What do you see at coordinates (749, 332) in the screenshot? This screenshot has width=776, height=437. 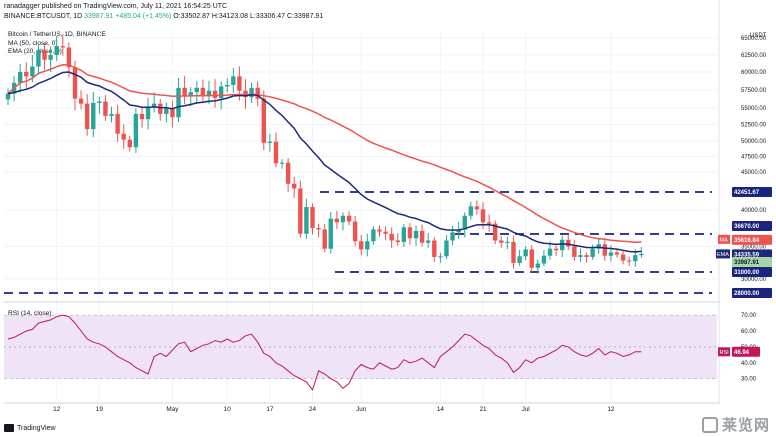 I see `rsi-tick-label: 60.00` at bounding box center [749, 332].